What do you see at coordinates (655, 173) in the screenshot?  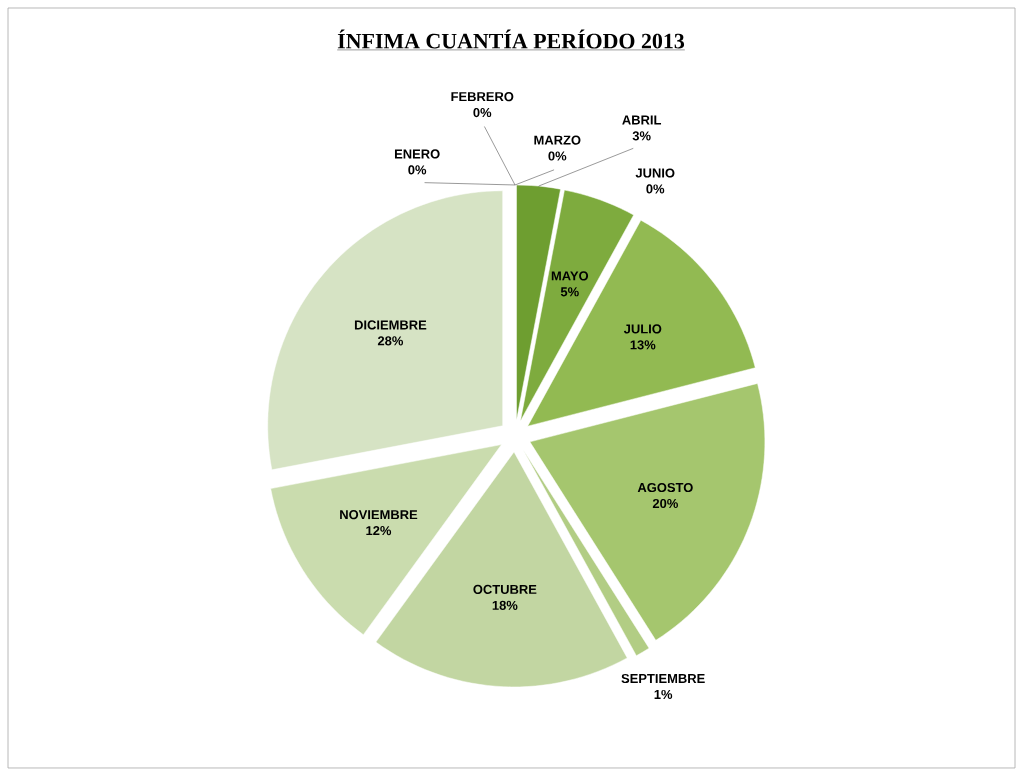 I see `category-label: JUNIO` at bounding box center [655, 173].